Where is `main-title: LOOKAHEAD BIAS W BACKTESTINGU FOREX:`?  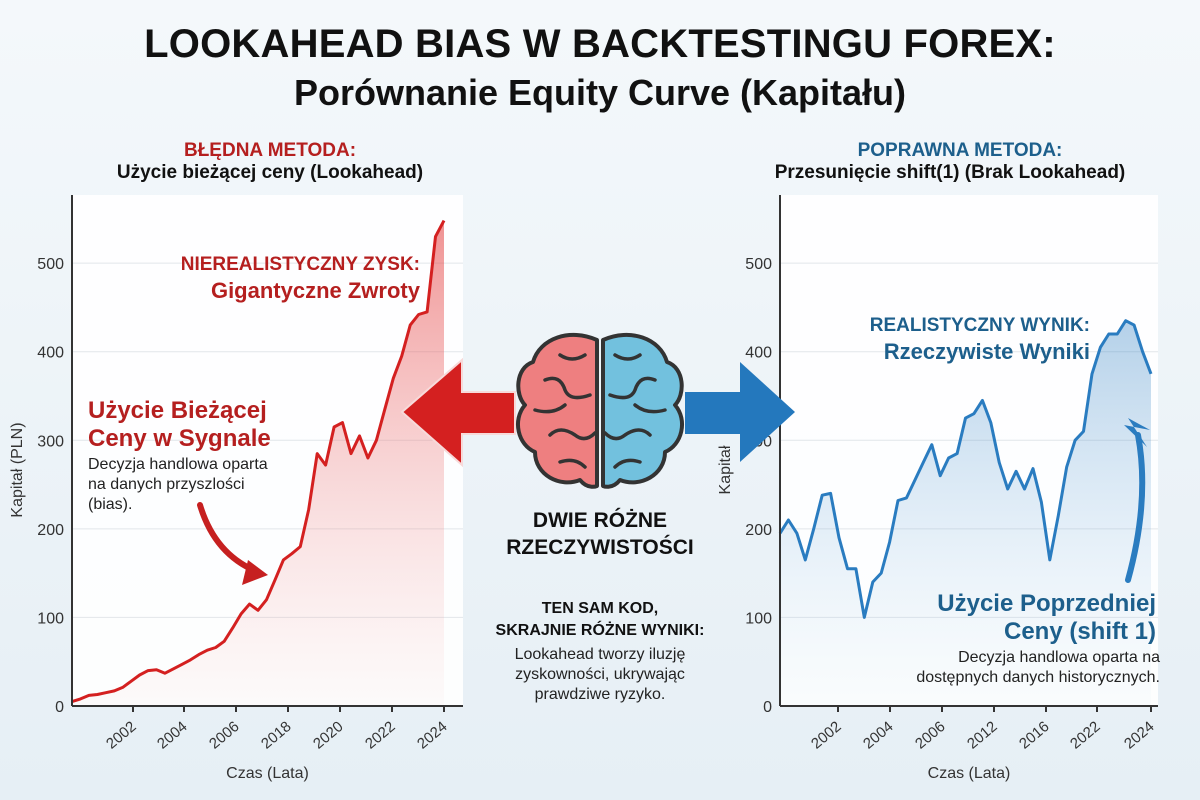
main-title: LOOKAHEAD BIAS W BACKTESTINGU FOREX: is located at coordinates (600, 44).